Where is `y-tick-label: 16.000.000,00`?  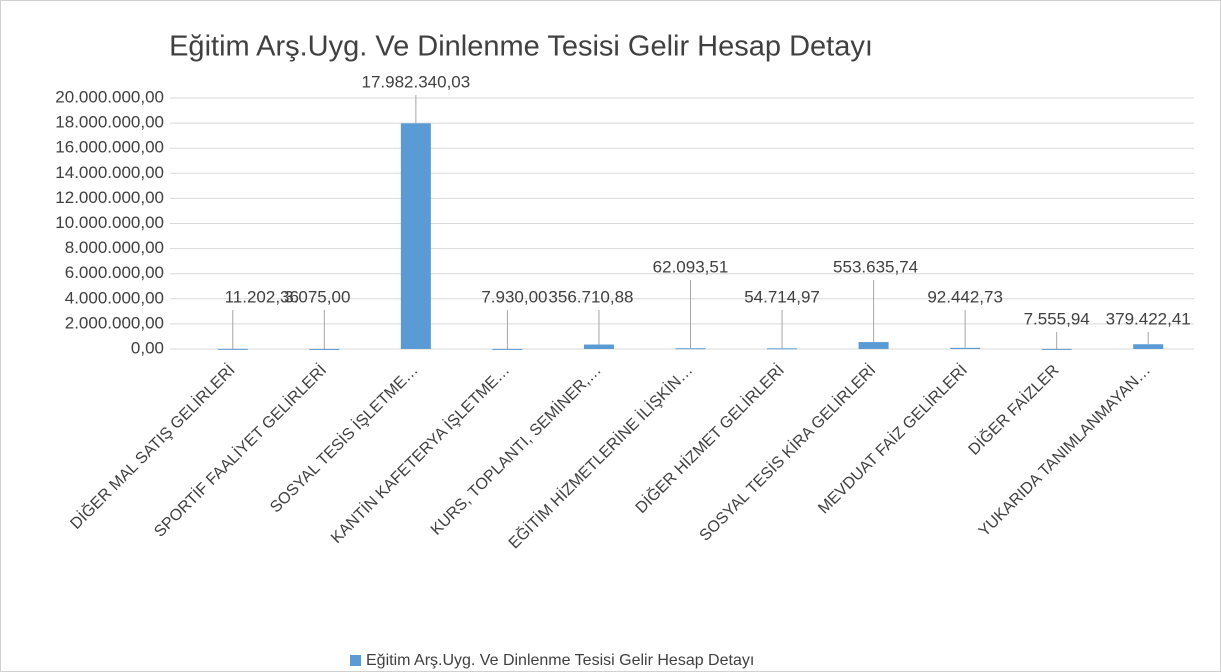
y-tick-label: 16.000.000,00 is located at coordinates (109, 147).